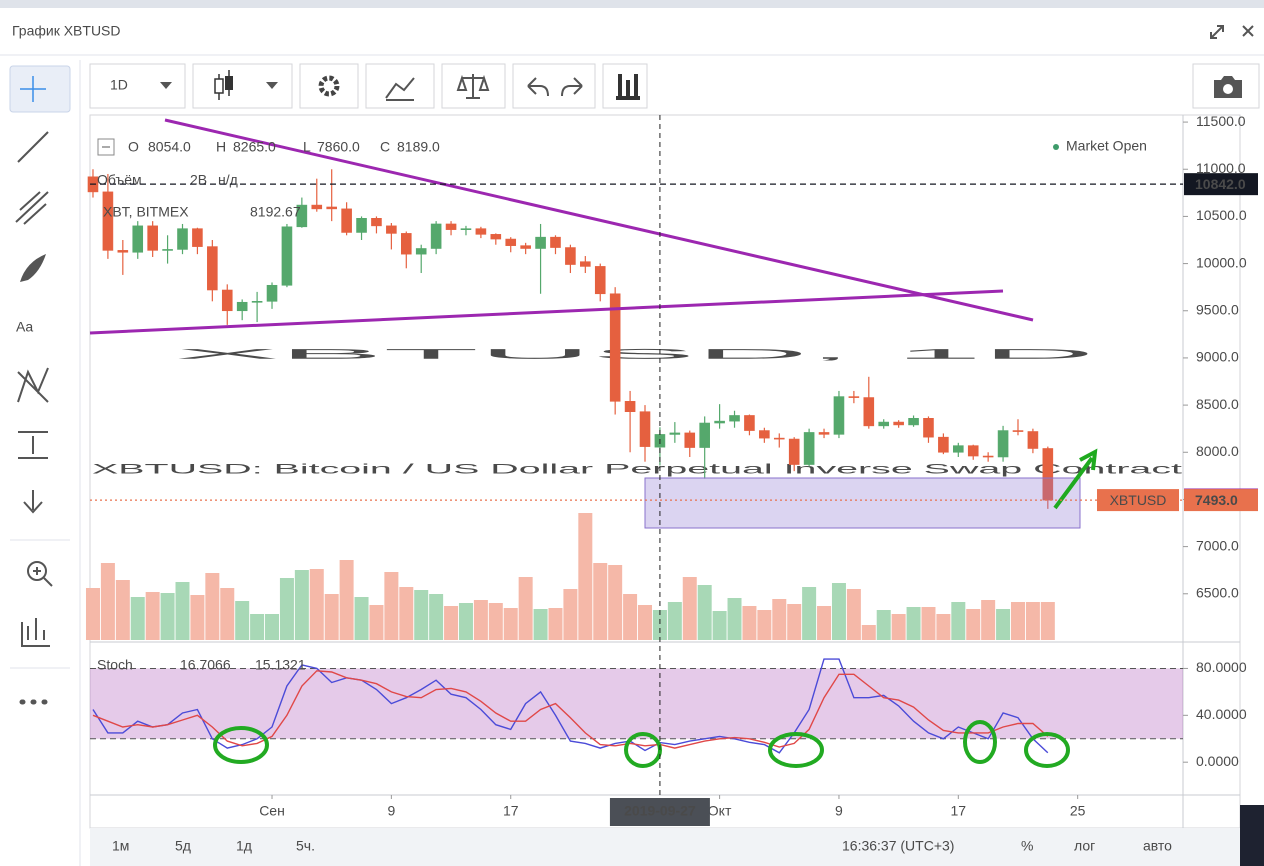  Describe the element at coordinates (1221, 500) in the screenshot. I see `price-badge` at that location.